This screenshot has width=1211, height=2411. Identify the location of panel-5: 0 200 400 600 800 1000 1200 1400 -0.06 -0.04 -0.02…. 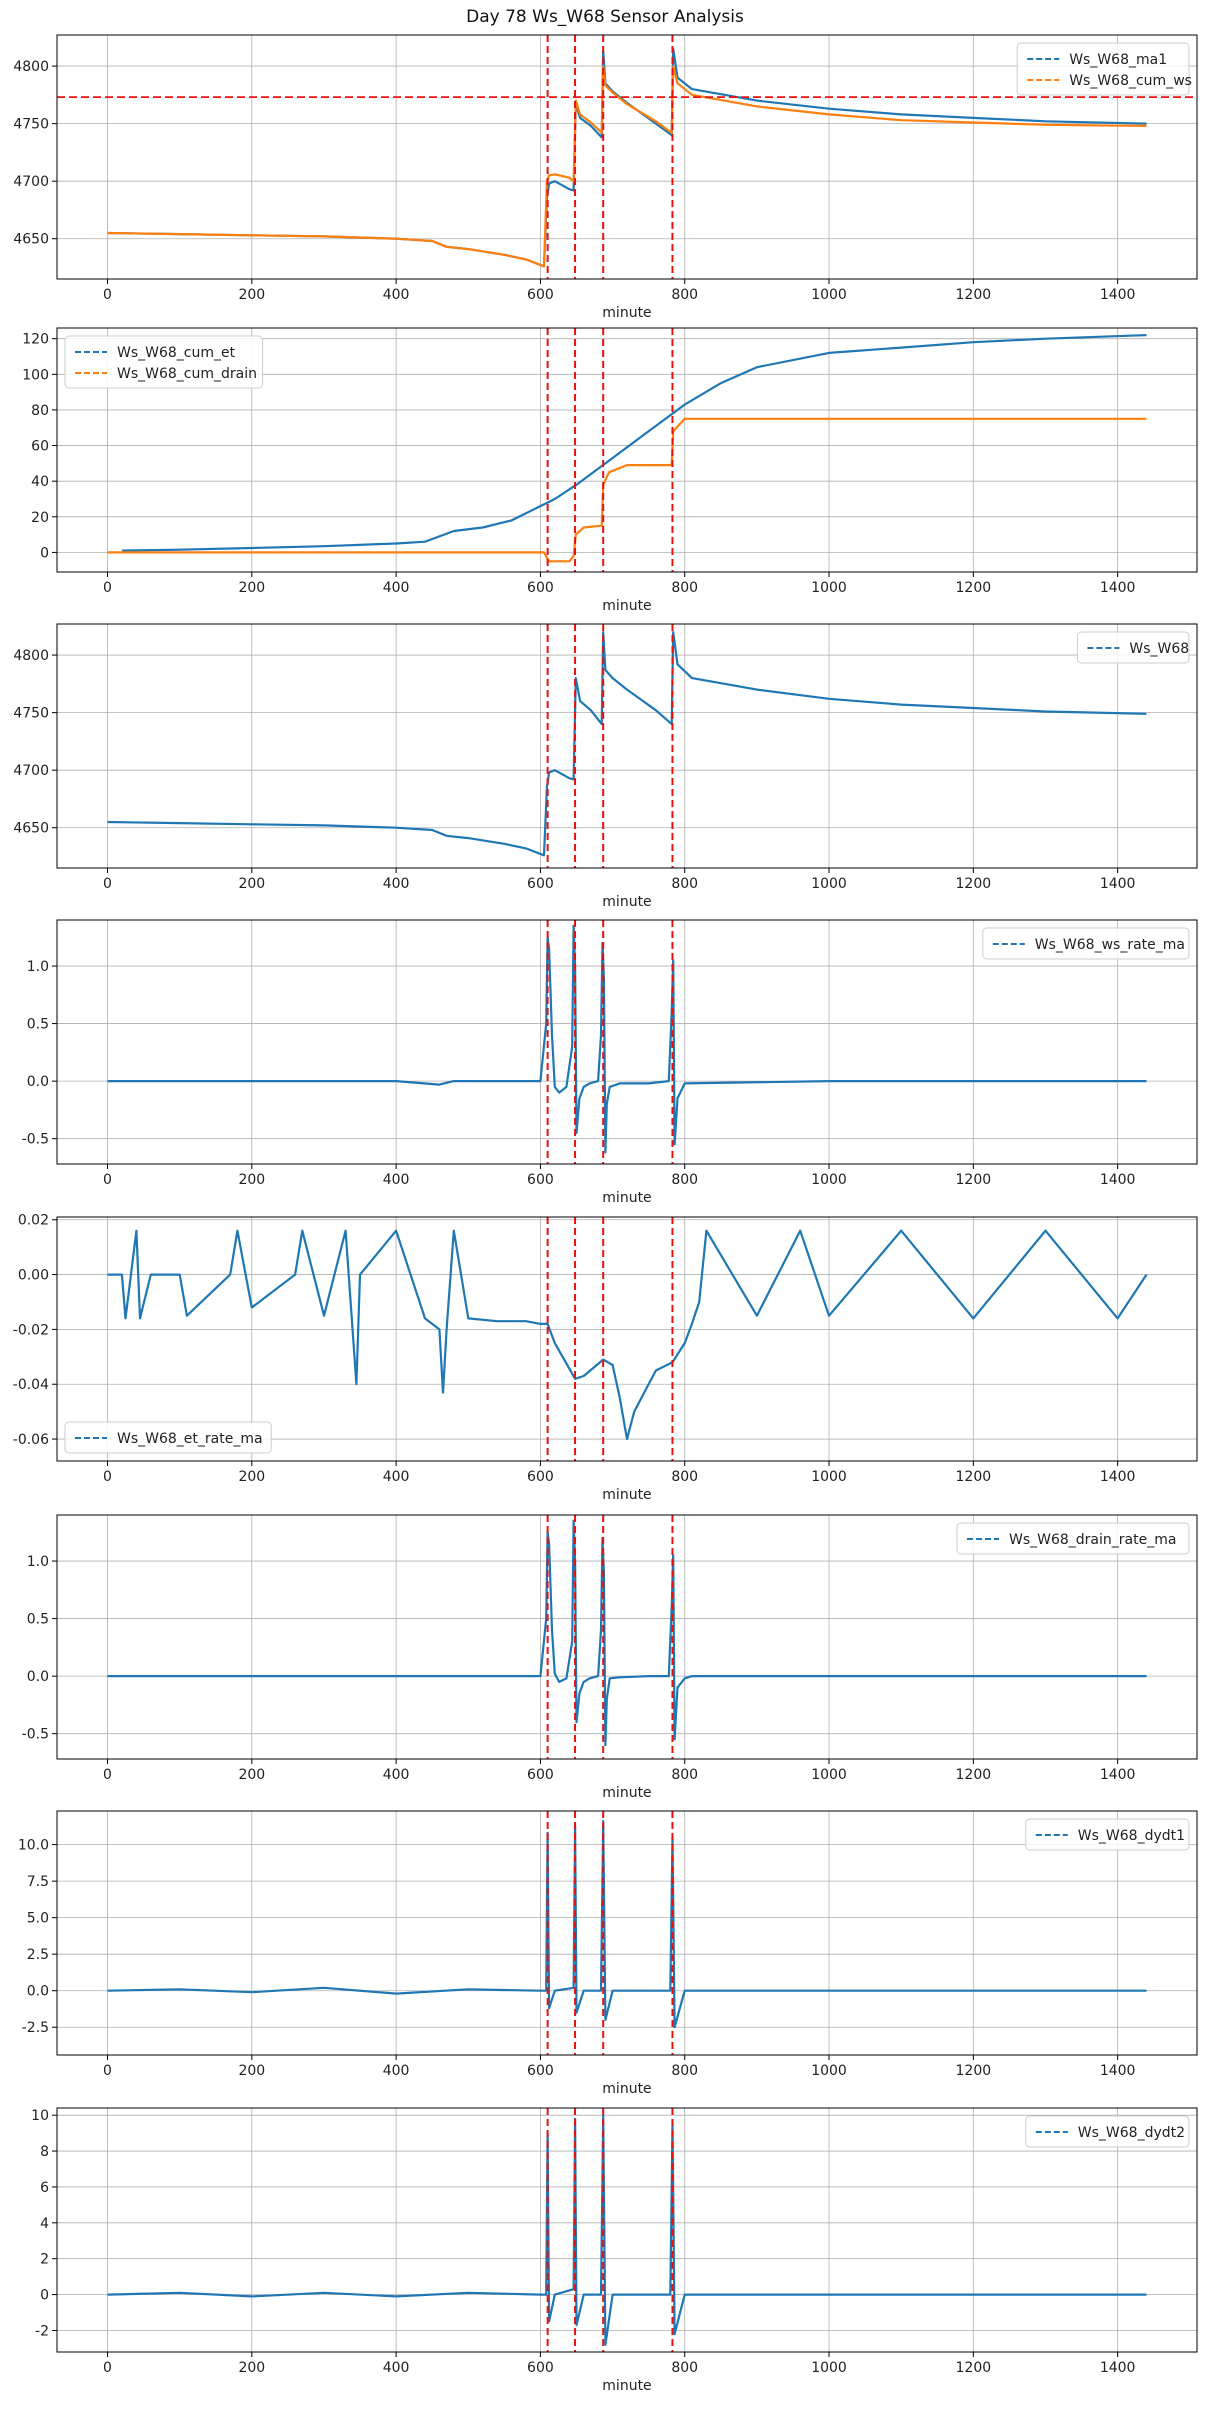
(605, 1358).